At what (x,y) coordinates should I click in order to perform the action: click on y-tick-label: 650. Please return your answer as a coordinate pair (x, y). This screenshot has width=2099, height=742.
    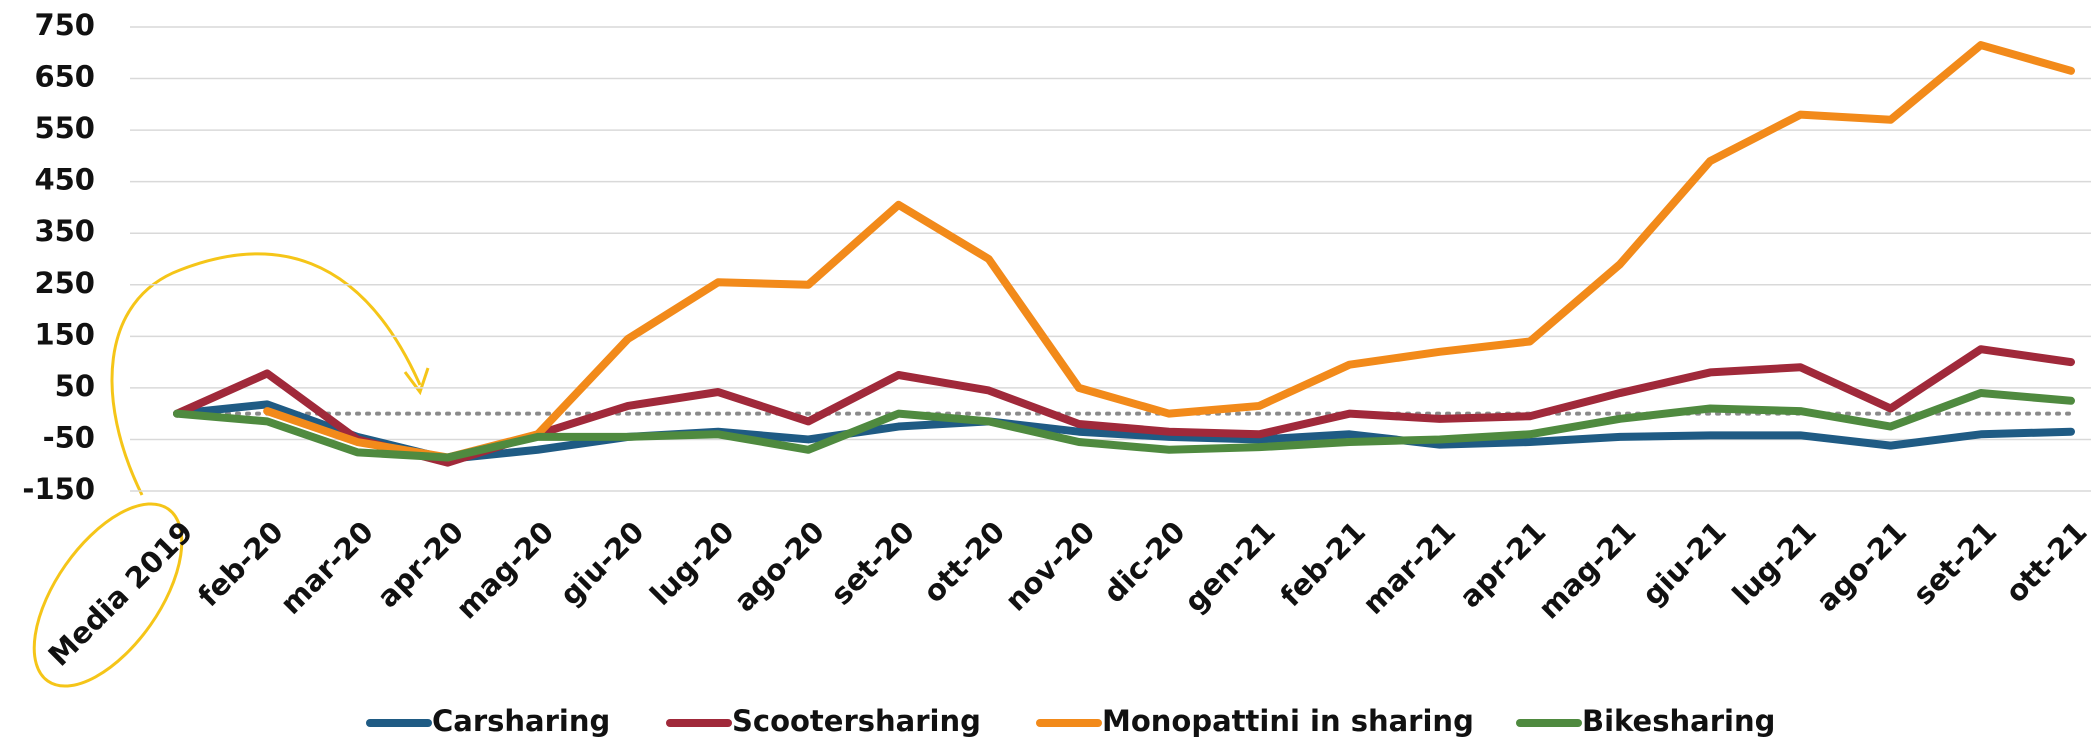
    Looking at the image, I should click on (64, 77).